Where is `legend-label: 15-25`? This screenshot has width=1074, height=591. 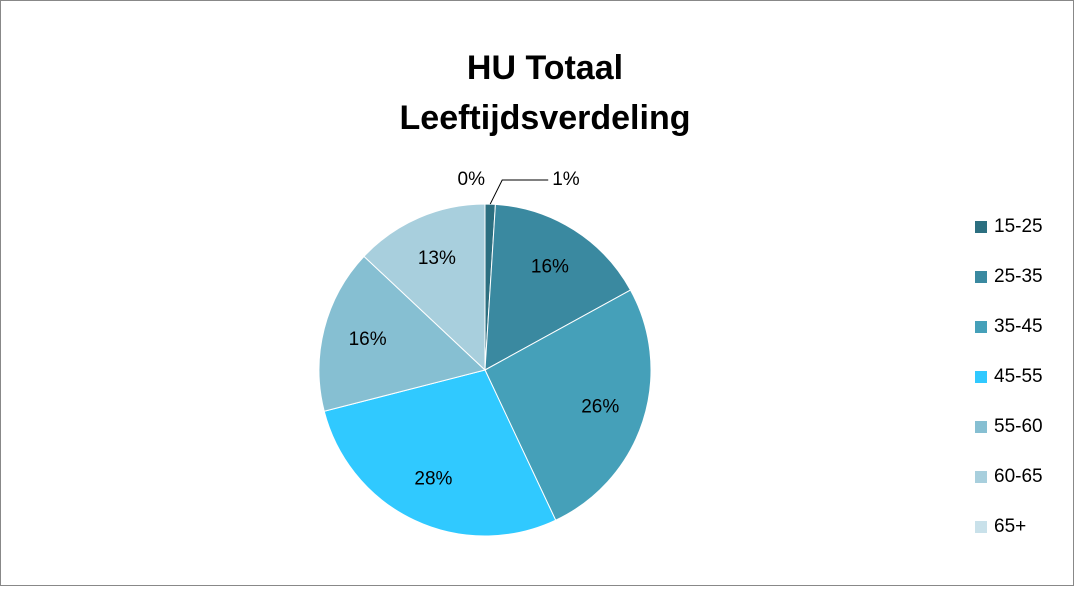
legend-label: 15-25 is located at coordinates (1018, 226).